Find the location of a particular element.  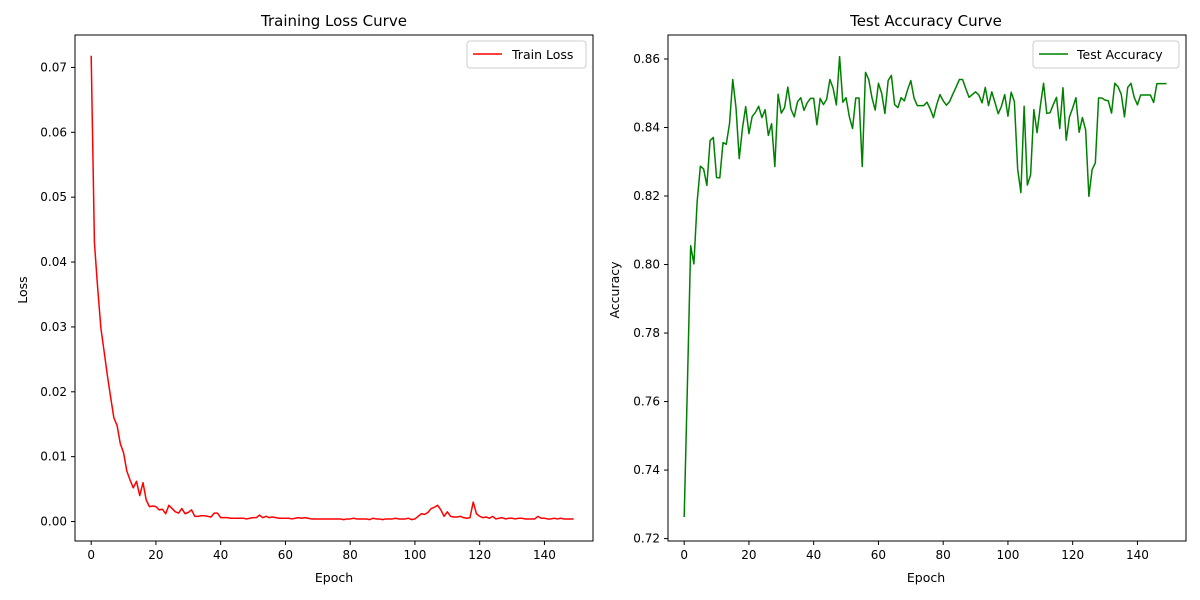

accuracy-chart-title: Test Accuracy Curve is located at coordinates (925, 21).